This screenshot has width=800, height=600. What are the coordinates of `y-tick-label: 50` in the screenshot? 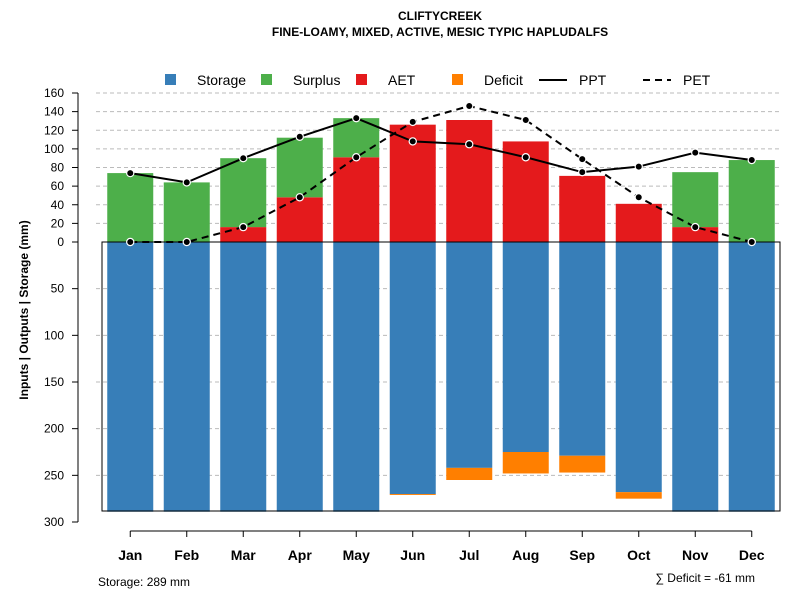 It's located at (58, 289).